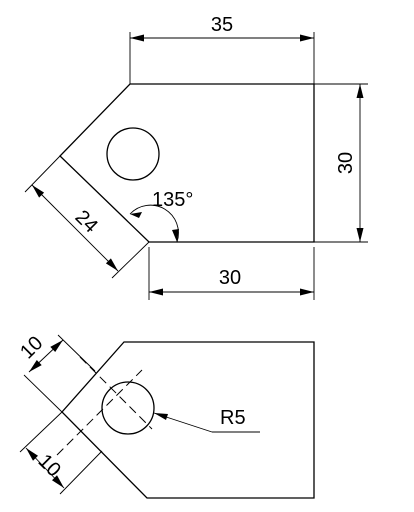  Describe the element at coordinates (172, 200) in the screenshot. I see `dim-angle-label: 135°` at that location.